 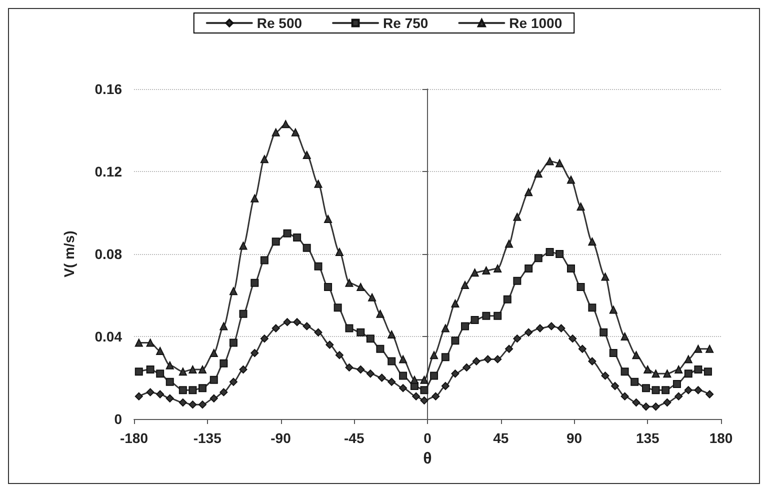 I want to click on y-tick-label: 0.04, so click(x=108, y=336).